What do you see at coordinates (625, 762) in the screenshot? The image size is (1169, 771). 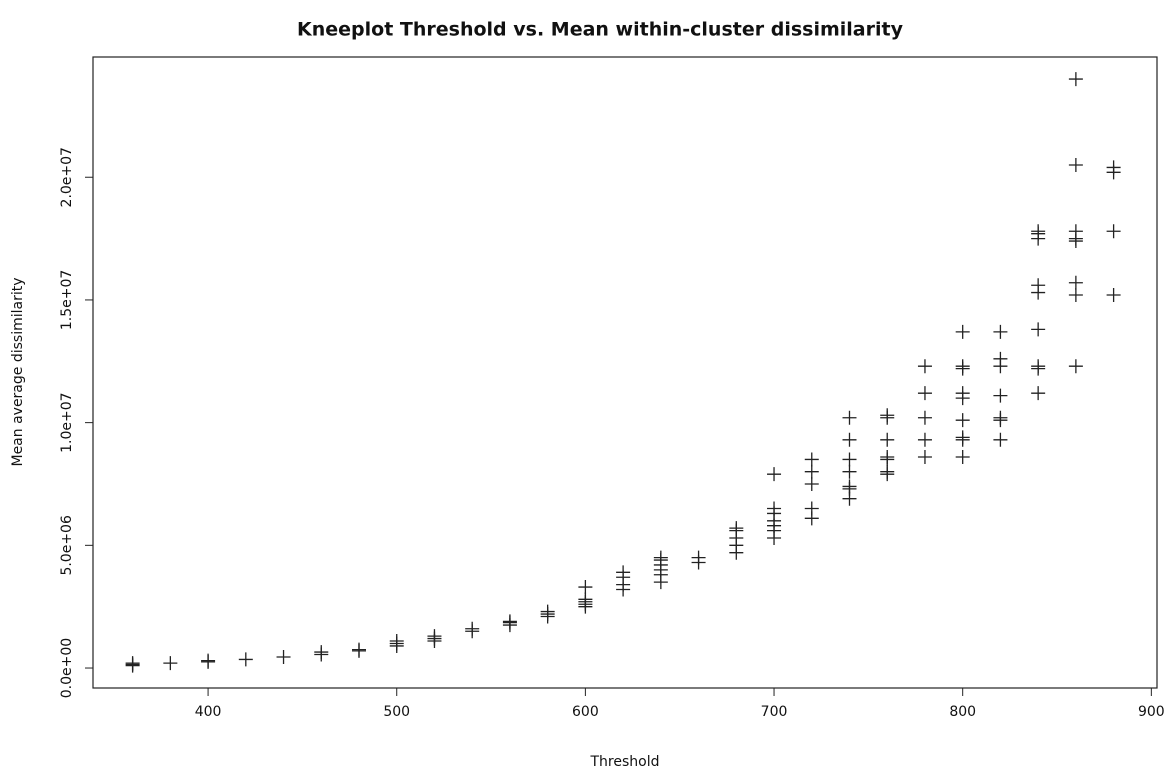 I see `x-axis-label: Threshold` at bounding box center [625, 762].